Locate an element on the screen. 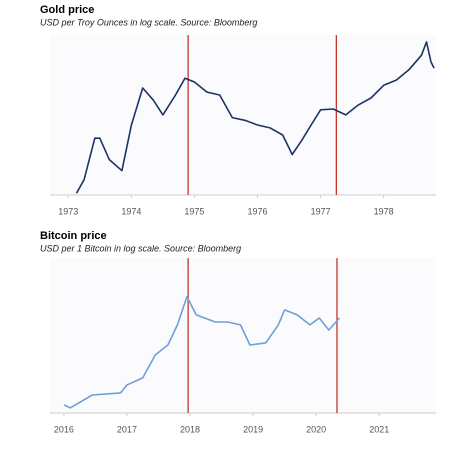 The width and height of the screenshot is (454, 450). x-tick-label: 1978 is located at coordinates (384, 211).